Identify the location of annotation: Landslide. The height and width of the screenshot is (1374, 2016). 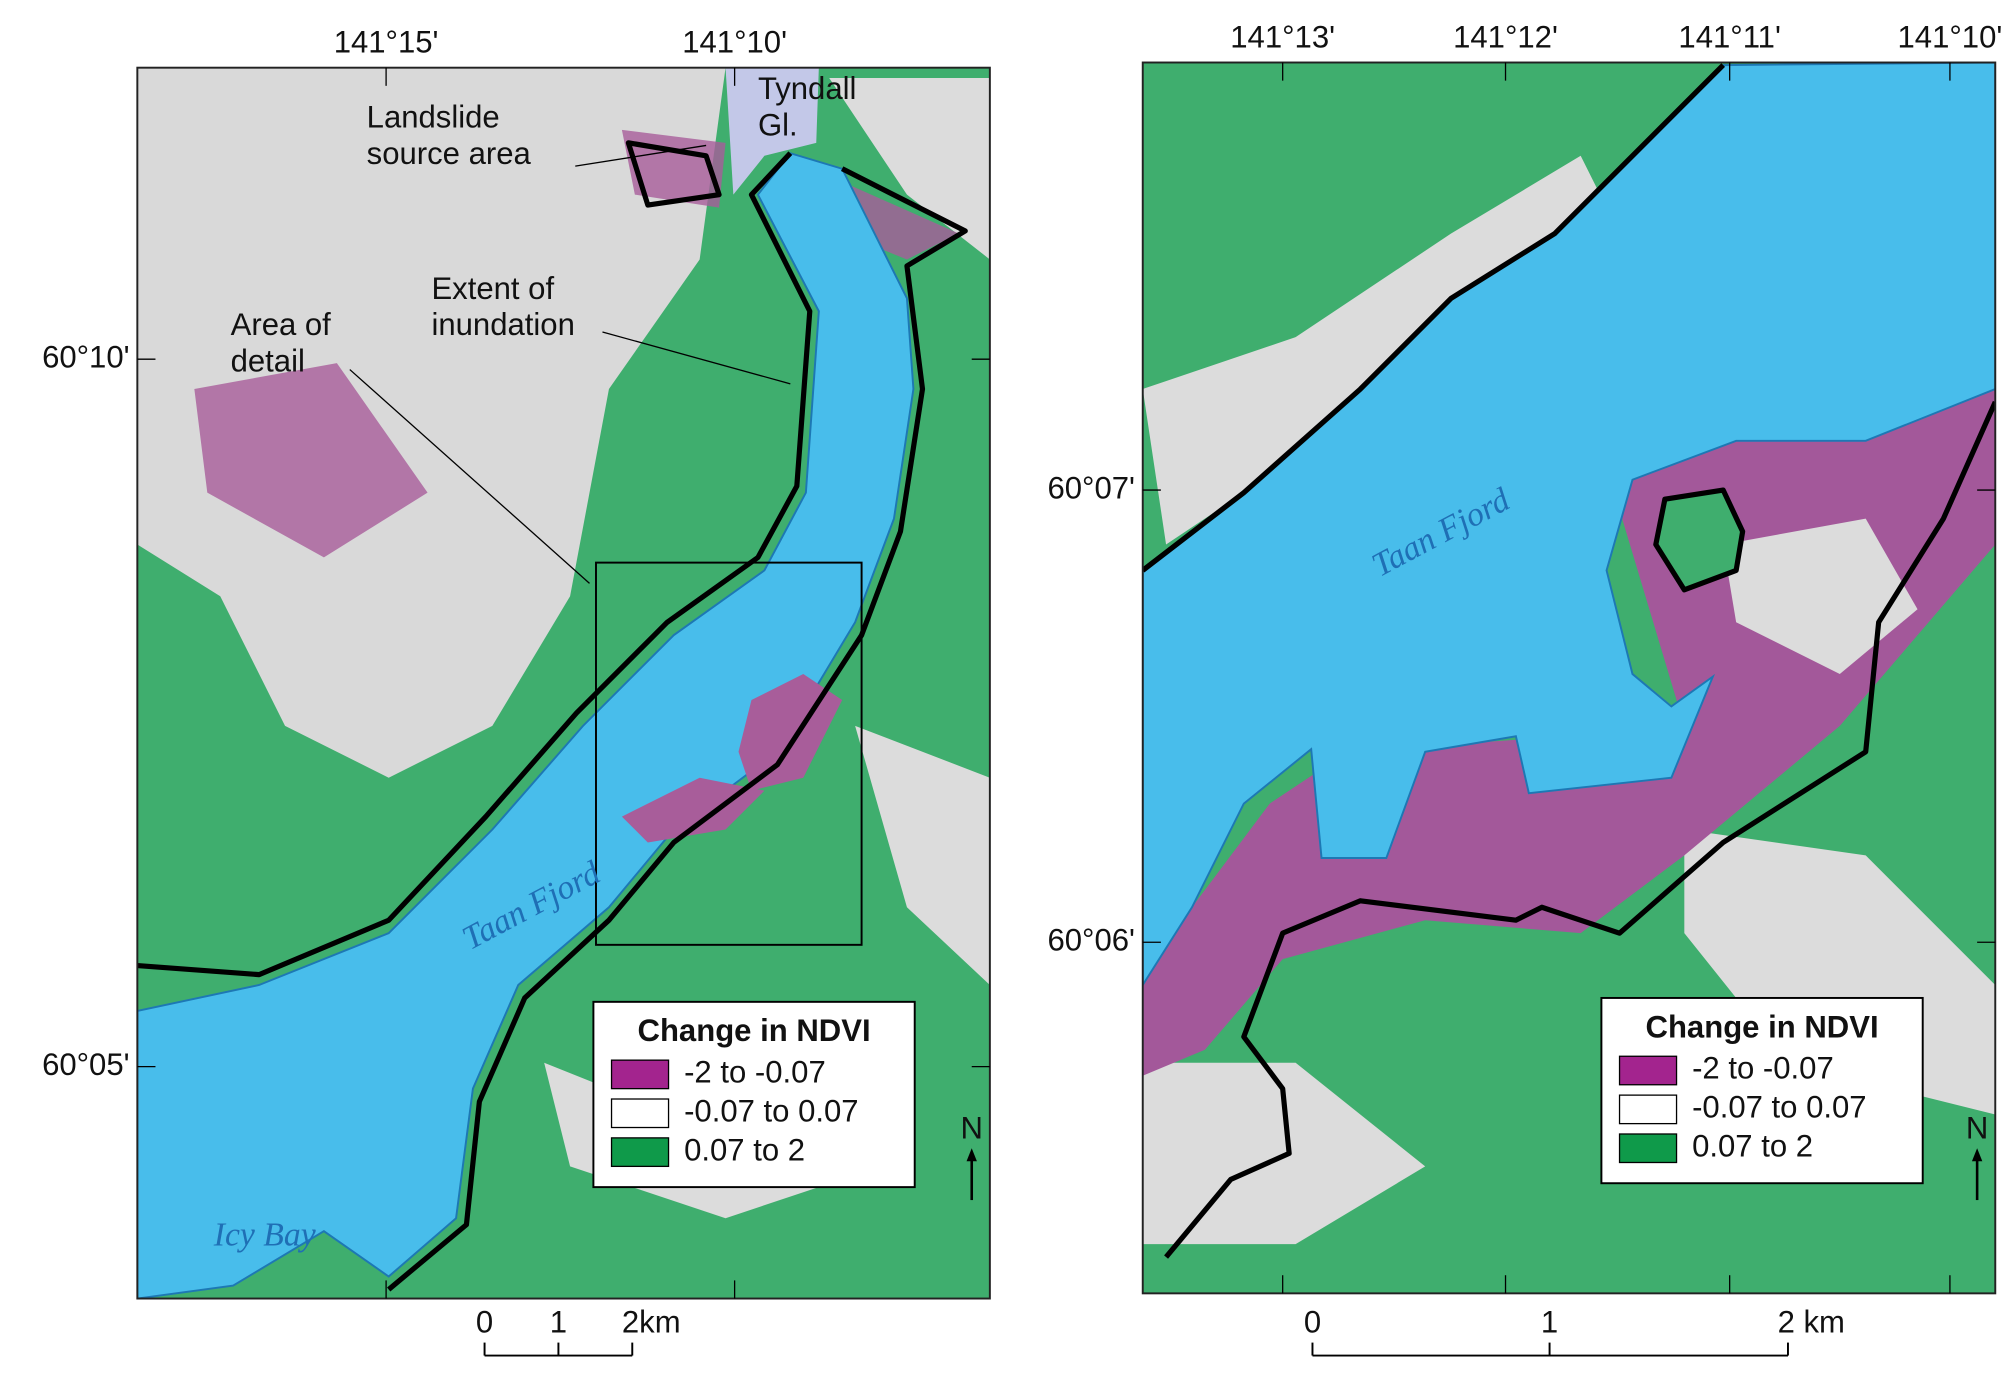
(433, 117).